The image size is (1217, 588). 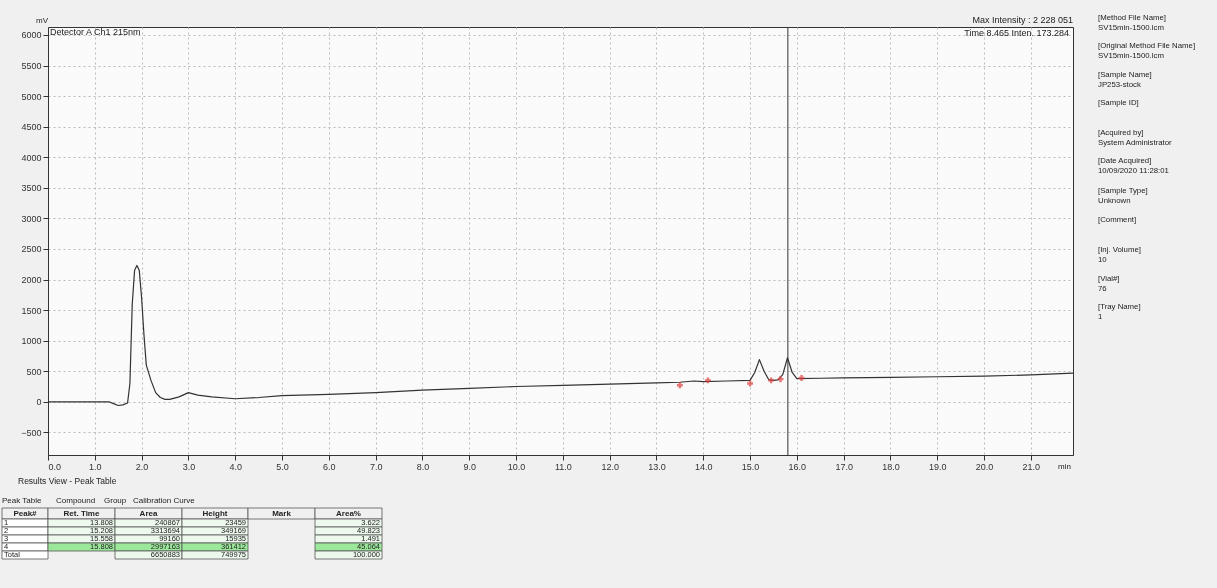 I want to click on y-tick-label: 2500, so click(x=31, y=249).